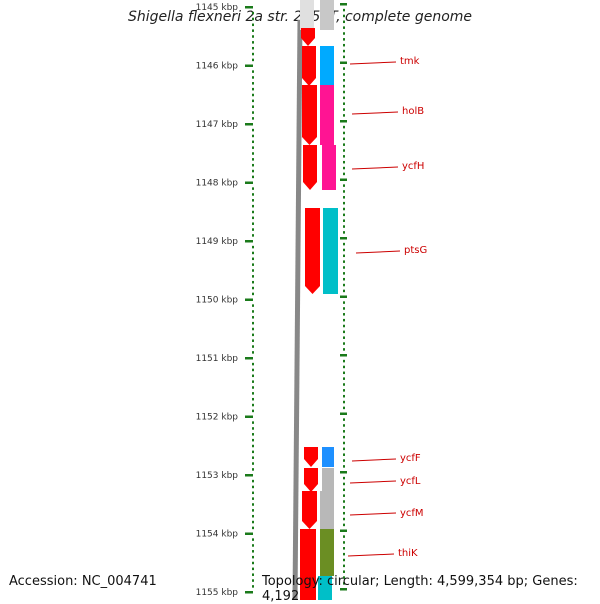 The width and height of the screenshot is (600, 604). Describe the element at coordinates (408, 553) in the screenshot. I see `gene-label-thiK: thiK` at that location.